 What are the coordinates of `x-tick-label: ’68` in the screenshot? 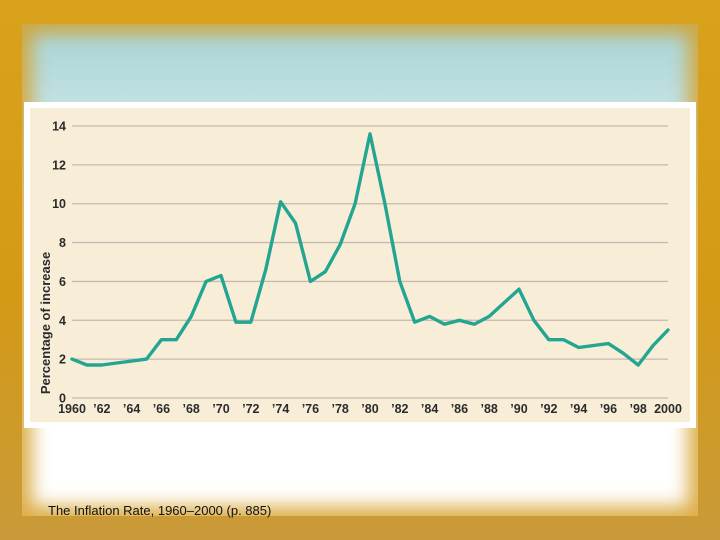 It's located at (191, 409).